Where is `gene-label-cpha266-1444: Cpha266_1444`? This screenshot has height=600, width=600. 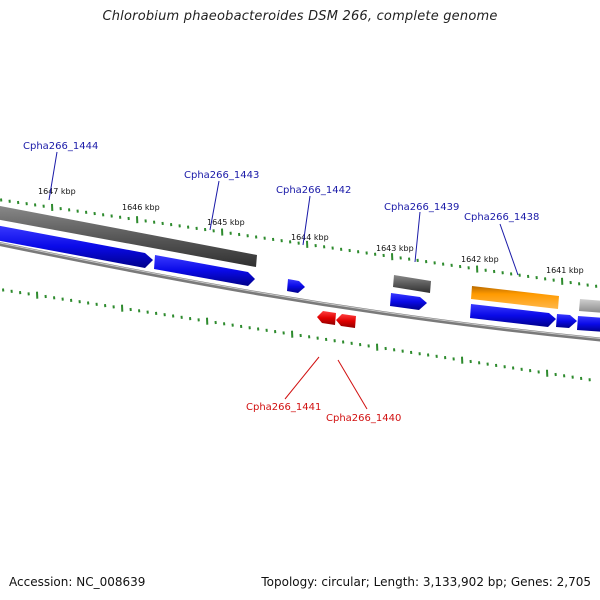 gene-label-cpha266-1444: Cpha266_1444 is located at coordinates (60, 146).